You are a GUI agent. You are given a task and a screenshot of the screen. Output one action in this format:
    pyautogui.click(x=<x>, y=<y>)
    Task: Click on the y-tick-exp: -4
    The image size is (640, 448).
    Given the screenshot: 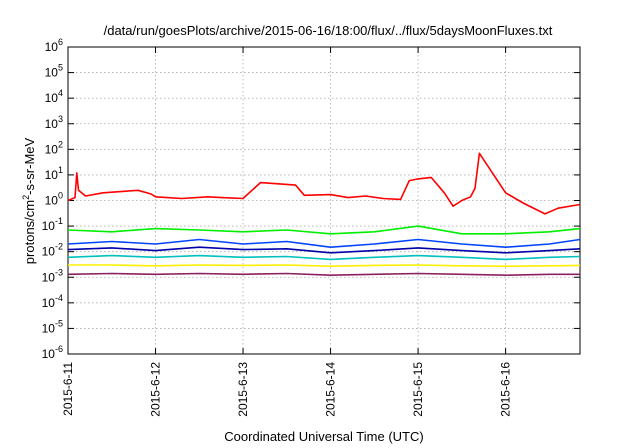 What is the action you would take?
    pyautogui.click(x=59, y=298)
    